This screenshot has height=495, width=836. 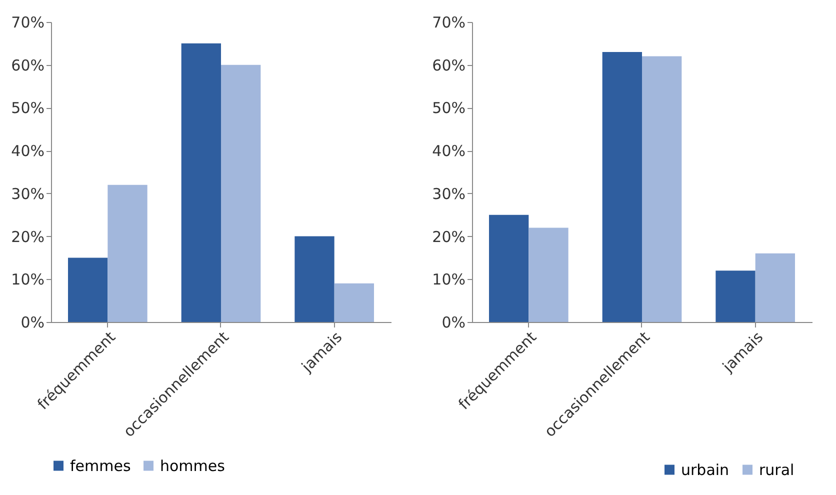 I want to click on legend-label: femmes, so click(x=100, y=465).